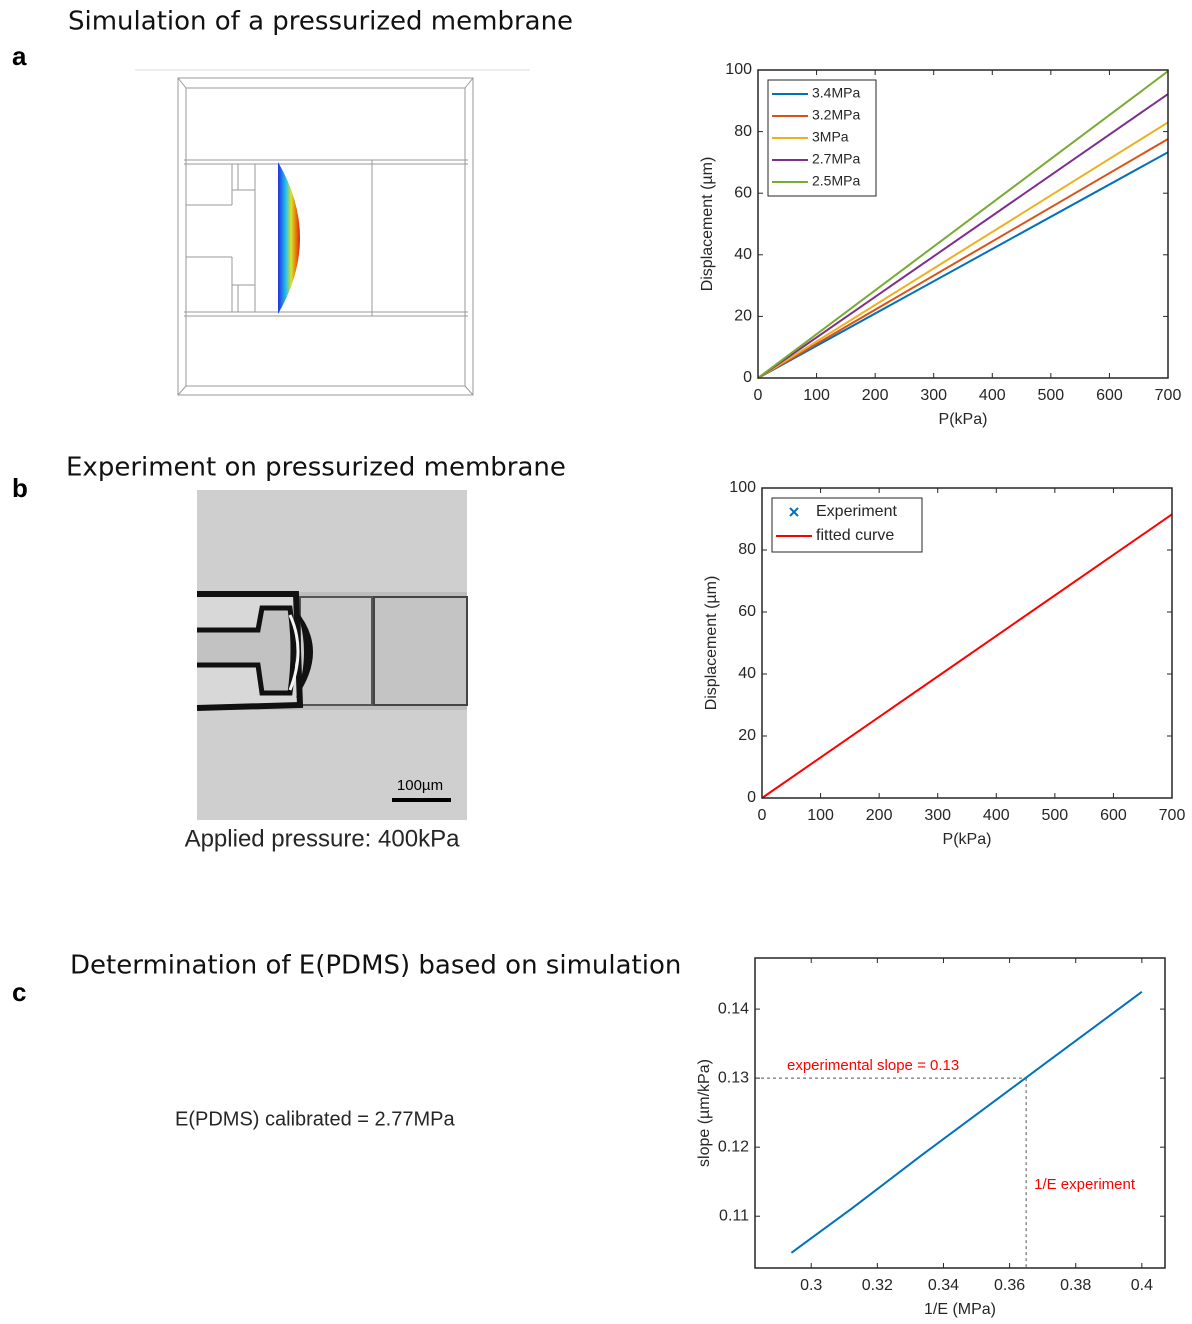 Image resolution: width=1192 pixels, height=1324 pixels. What do you see at coordinates (332, 655) in the screenshot?
I see `microscope-image: 100µm` at bounding box center [332, 655].